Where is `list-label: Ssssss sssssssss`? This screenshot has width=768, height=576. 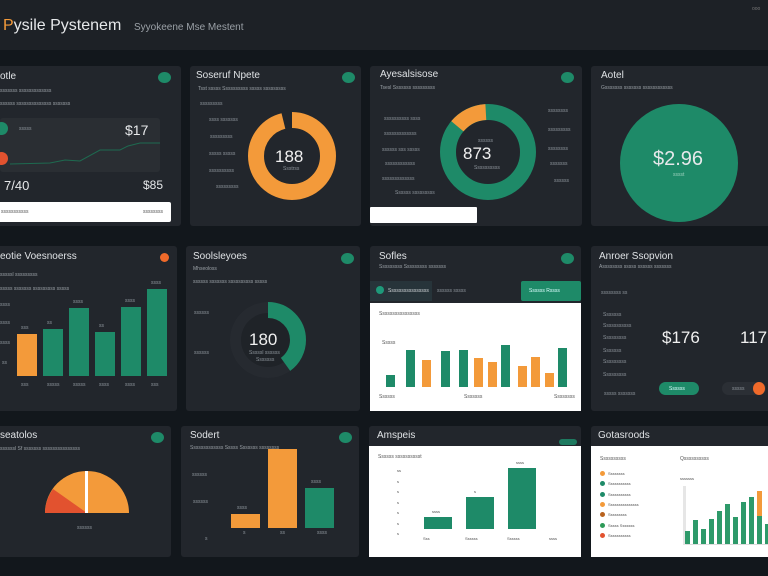 list-label: Ssssss sssssssss is located at coordinates (415, 193).